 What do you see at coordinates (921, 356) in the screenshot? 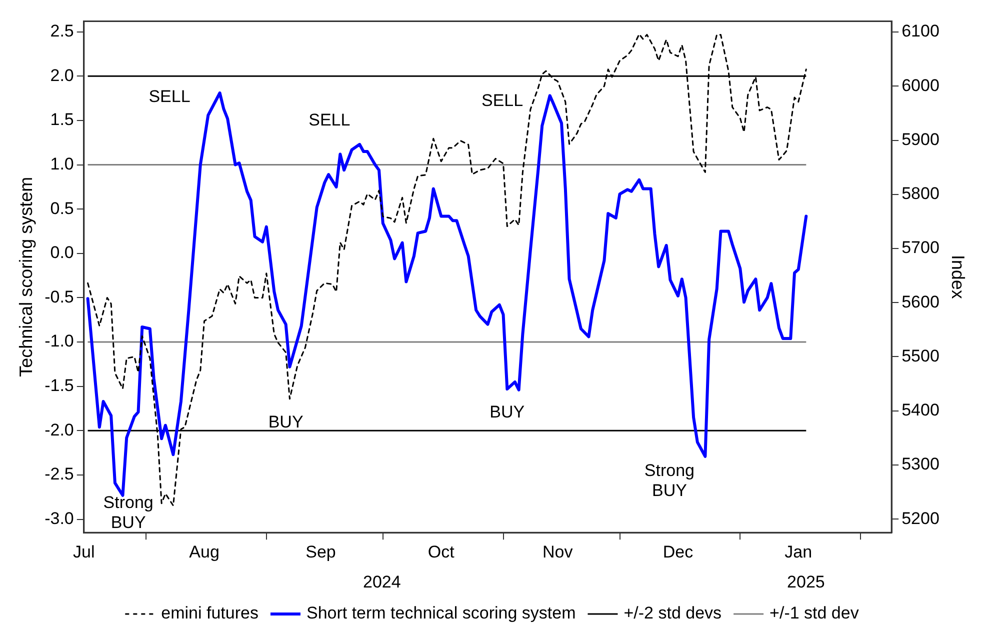
I see `y2-tick-label: 5500` at bounding box center [921, 356].